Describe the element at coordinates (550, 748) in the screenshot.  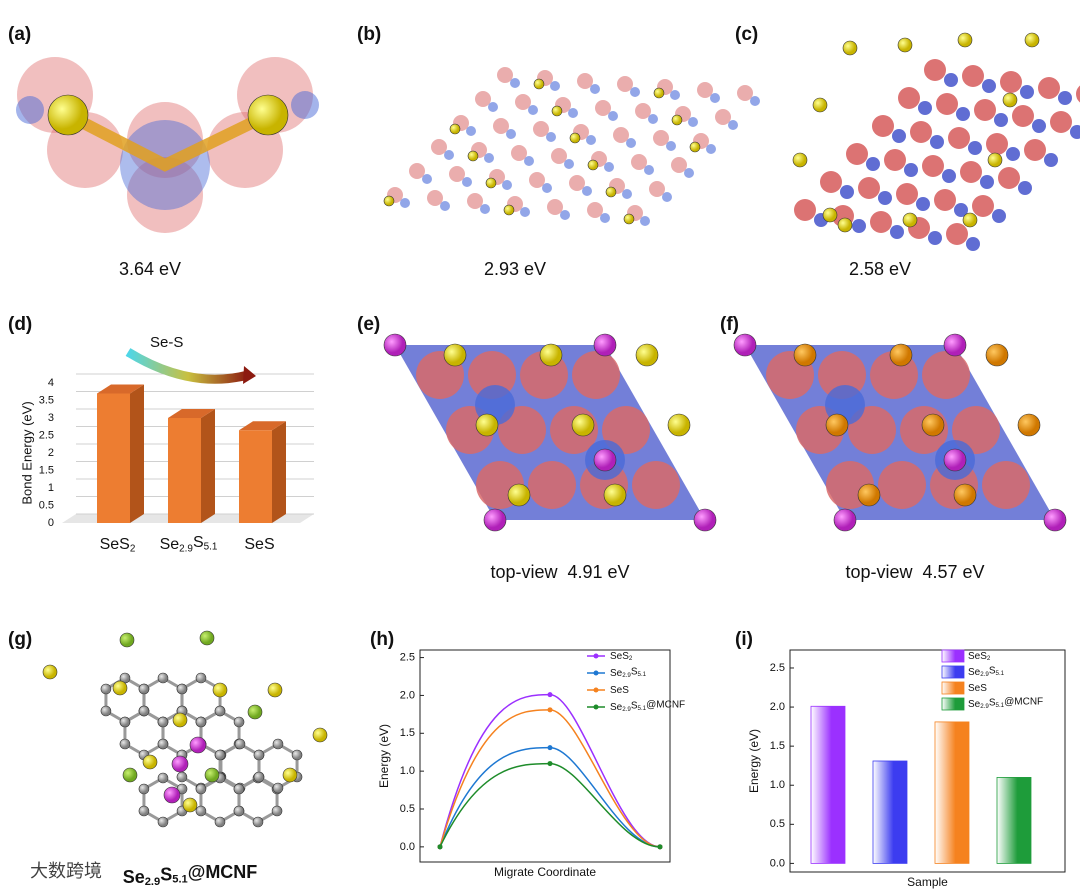
I see `point` at that location.